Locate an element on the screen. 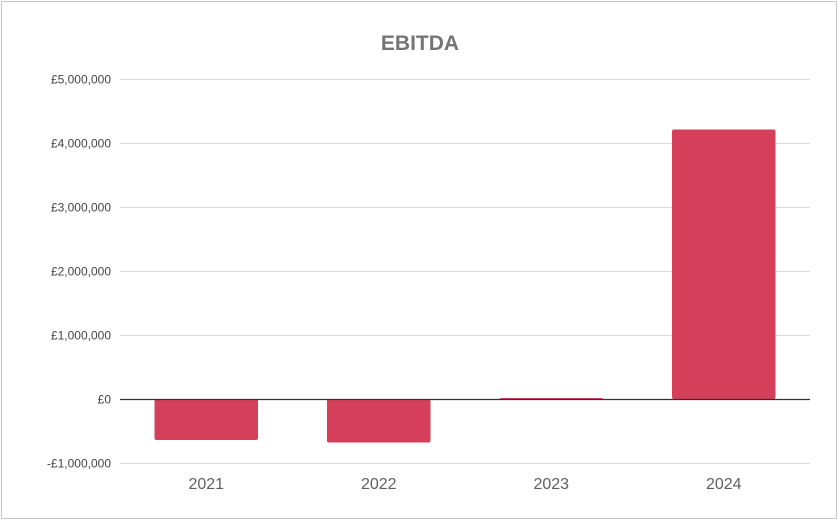  x-axis-labels: 2021 2022 2023 2024 is located at coordinates (464, 484).